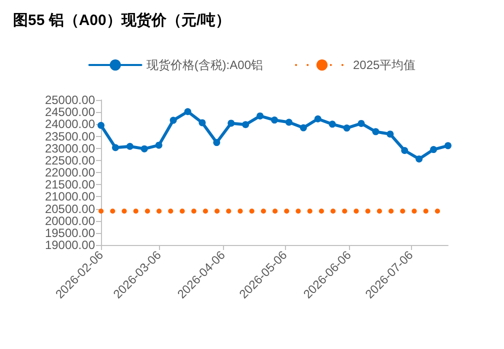 Image resolution: width=504 pixels, height=349 pixels. I want to click on y-tick-label: 20000.00, so click(70, 221).